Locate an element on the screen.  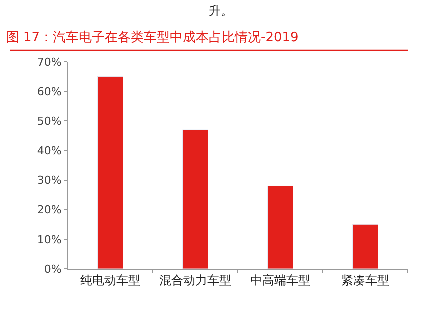
y-tick-label: 20% is located at coordinates (49, 210).